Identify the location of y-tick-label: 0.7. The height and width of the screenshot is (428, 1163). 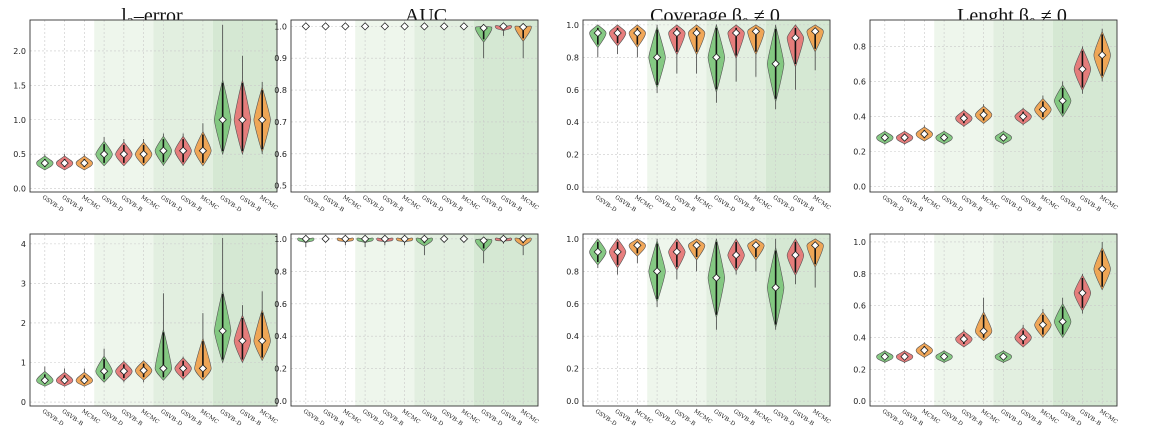
(280, 122).